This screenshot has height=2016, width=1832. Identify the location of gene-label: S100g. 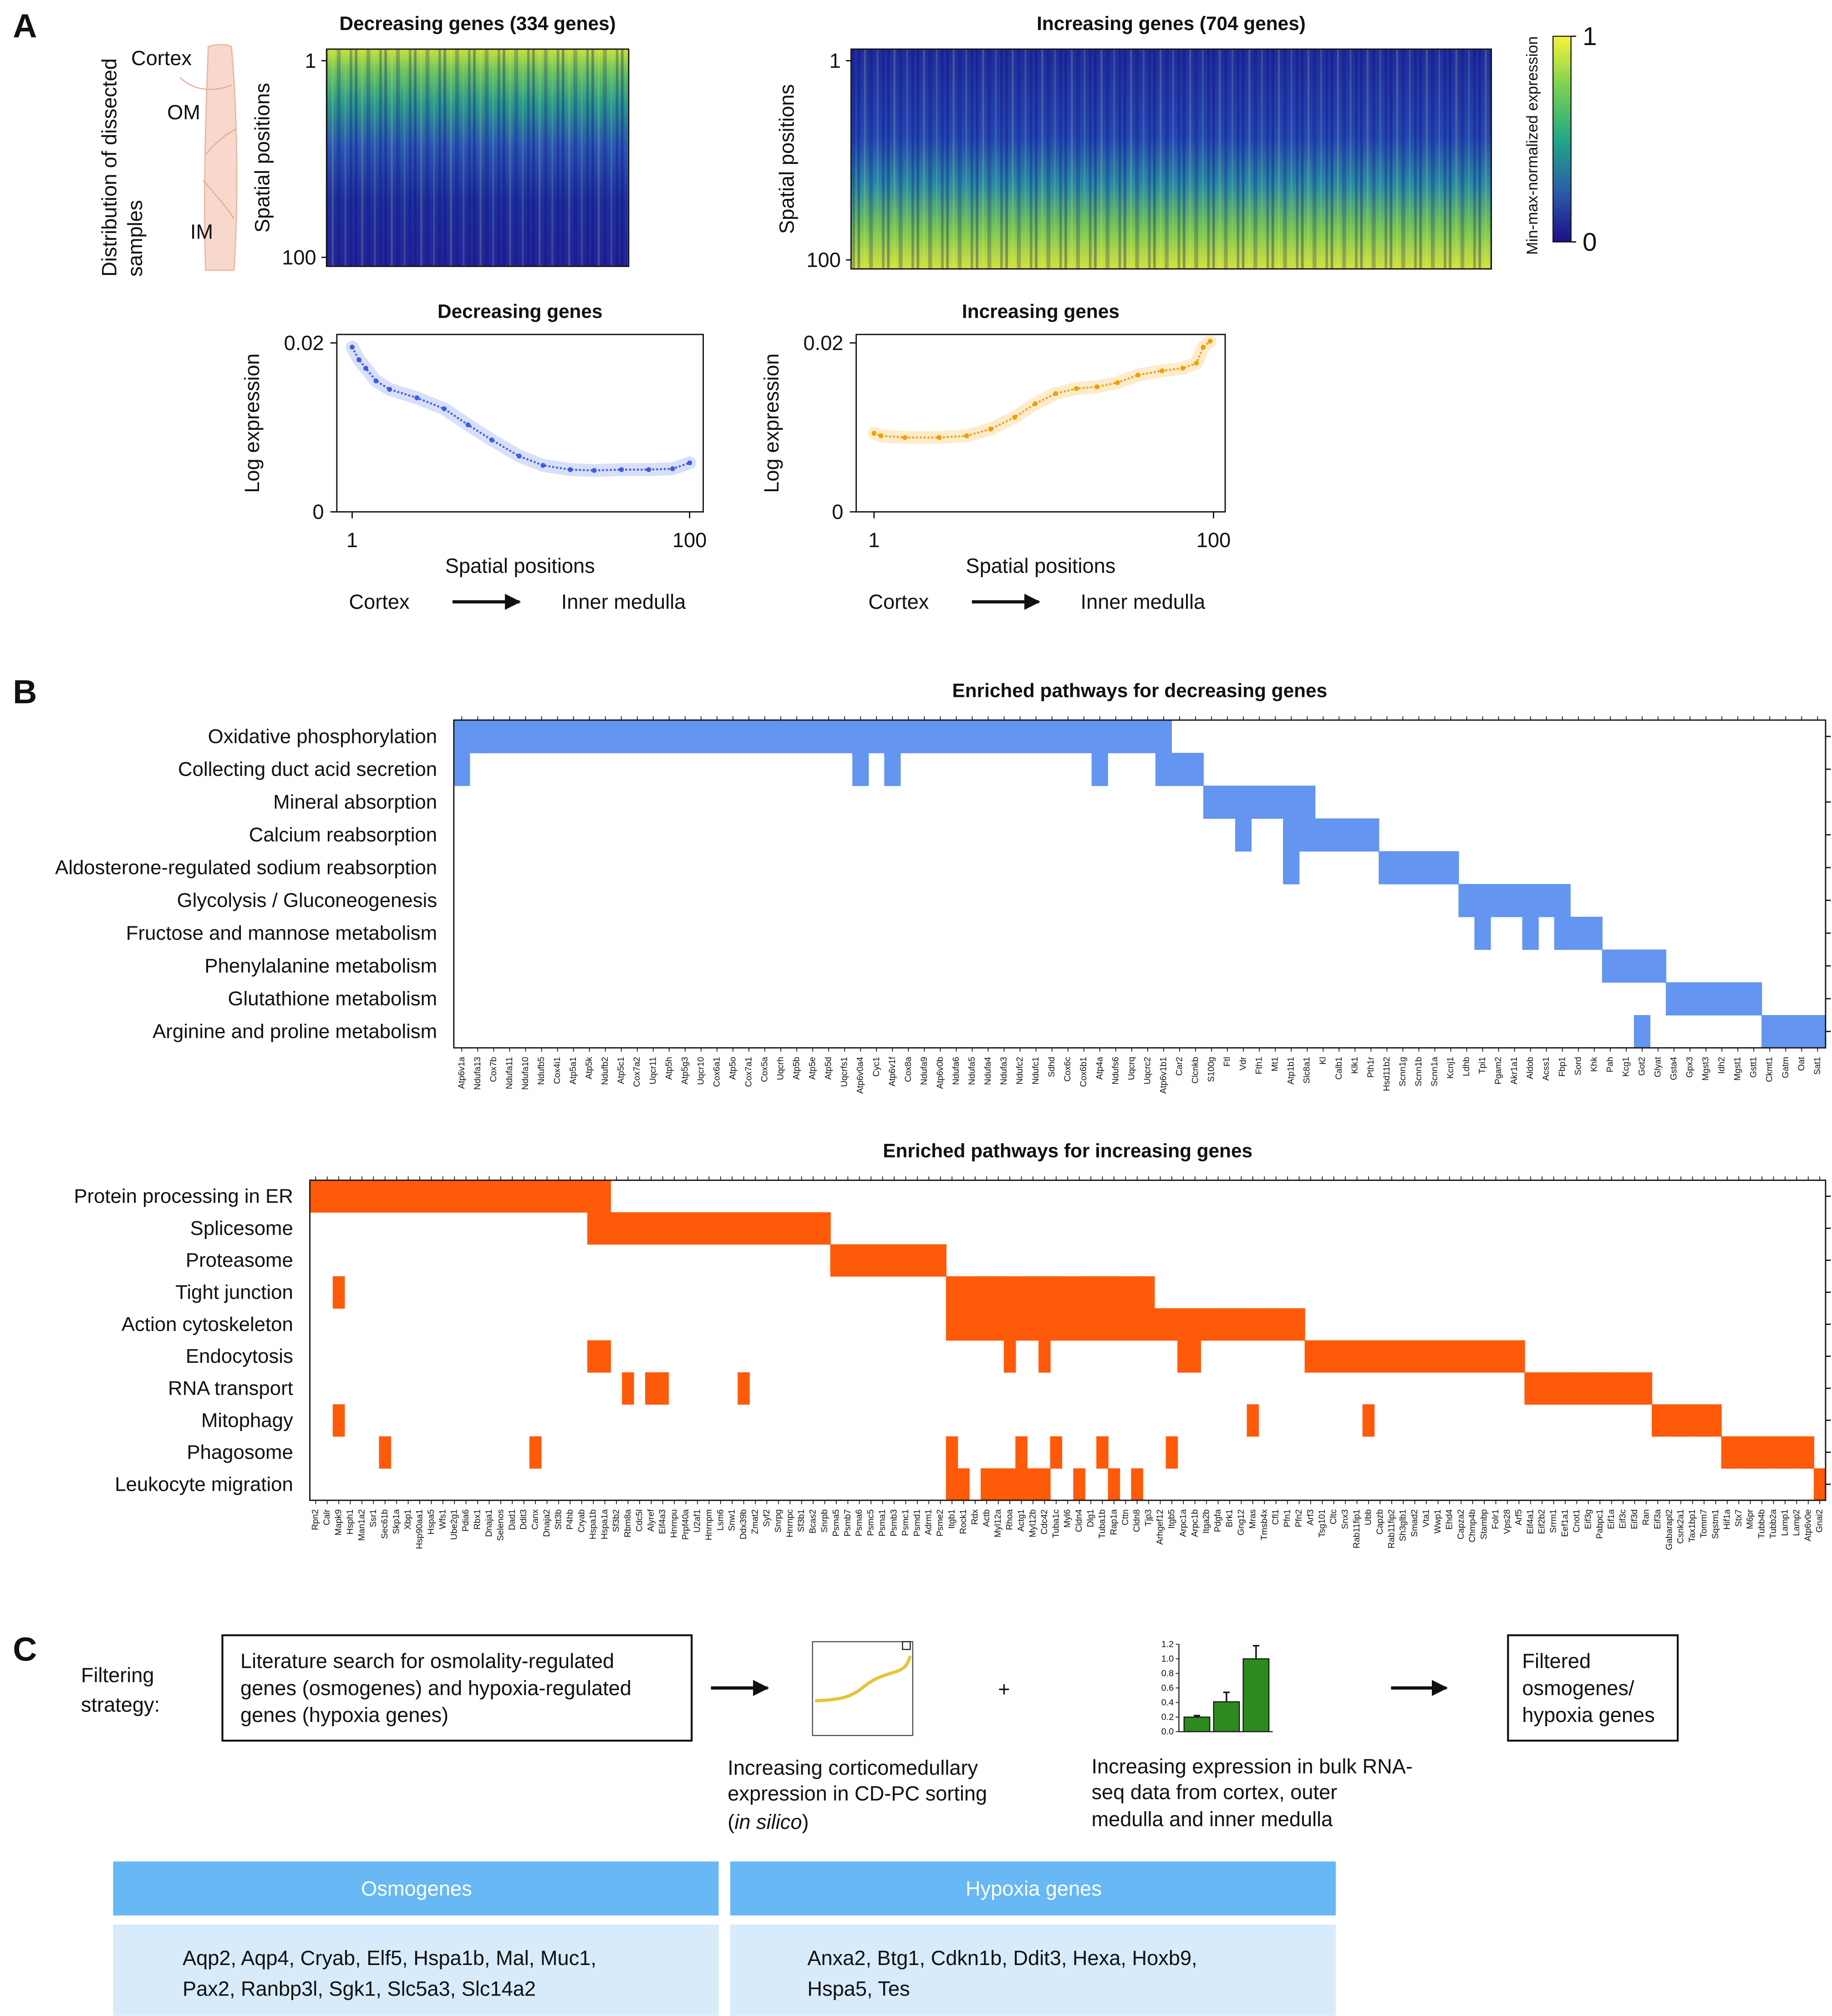
(1211, 1069).